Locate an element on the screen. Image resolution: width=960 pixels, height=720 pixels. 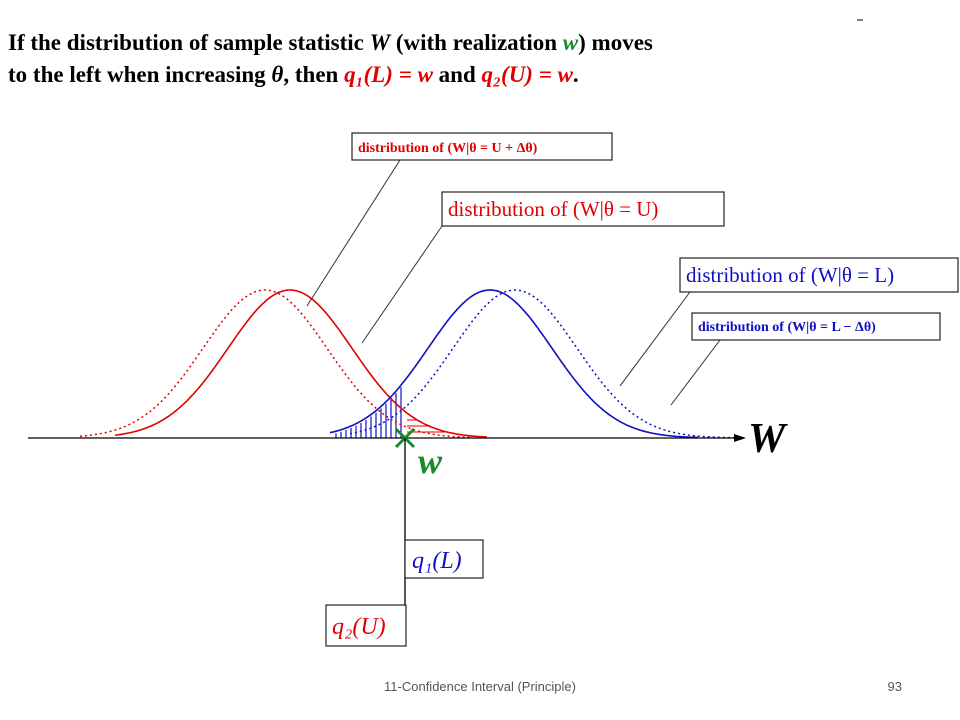
curves is located at coordinates (410, 364).